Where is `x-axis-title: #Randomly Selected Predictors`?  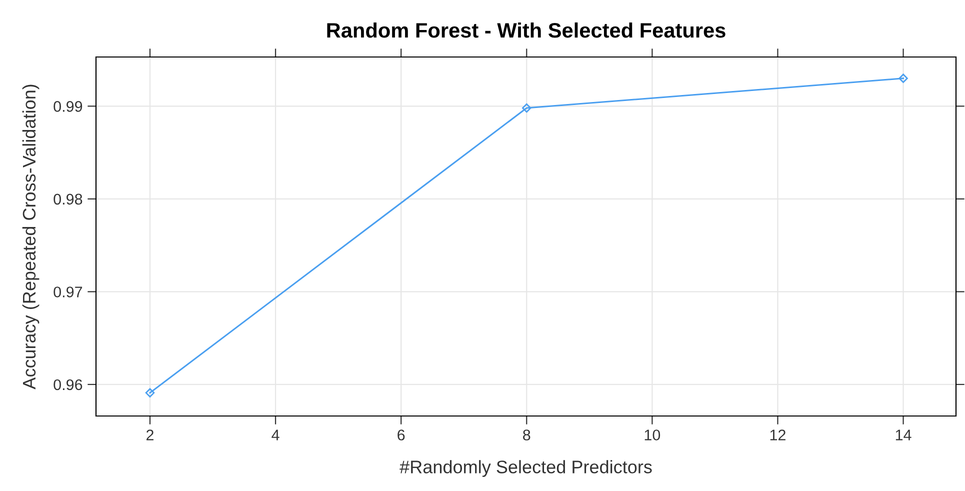 x-axis-title: #Randomly Selected Predictors is located at coordinates (526, 468).